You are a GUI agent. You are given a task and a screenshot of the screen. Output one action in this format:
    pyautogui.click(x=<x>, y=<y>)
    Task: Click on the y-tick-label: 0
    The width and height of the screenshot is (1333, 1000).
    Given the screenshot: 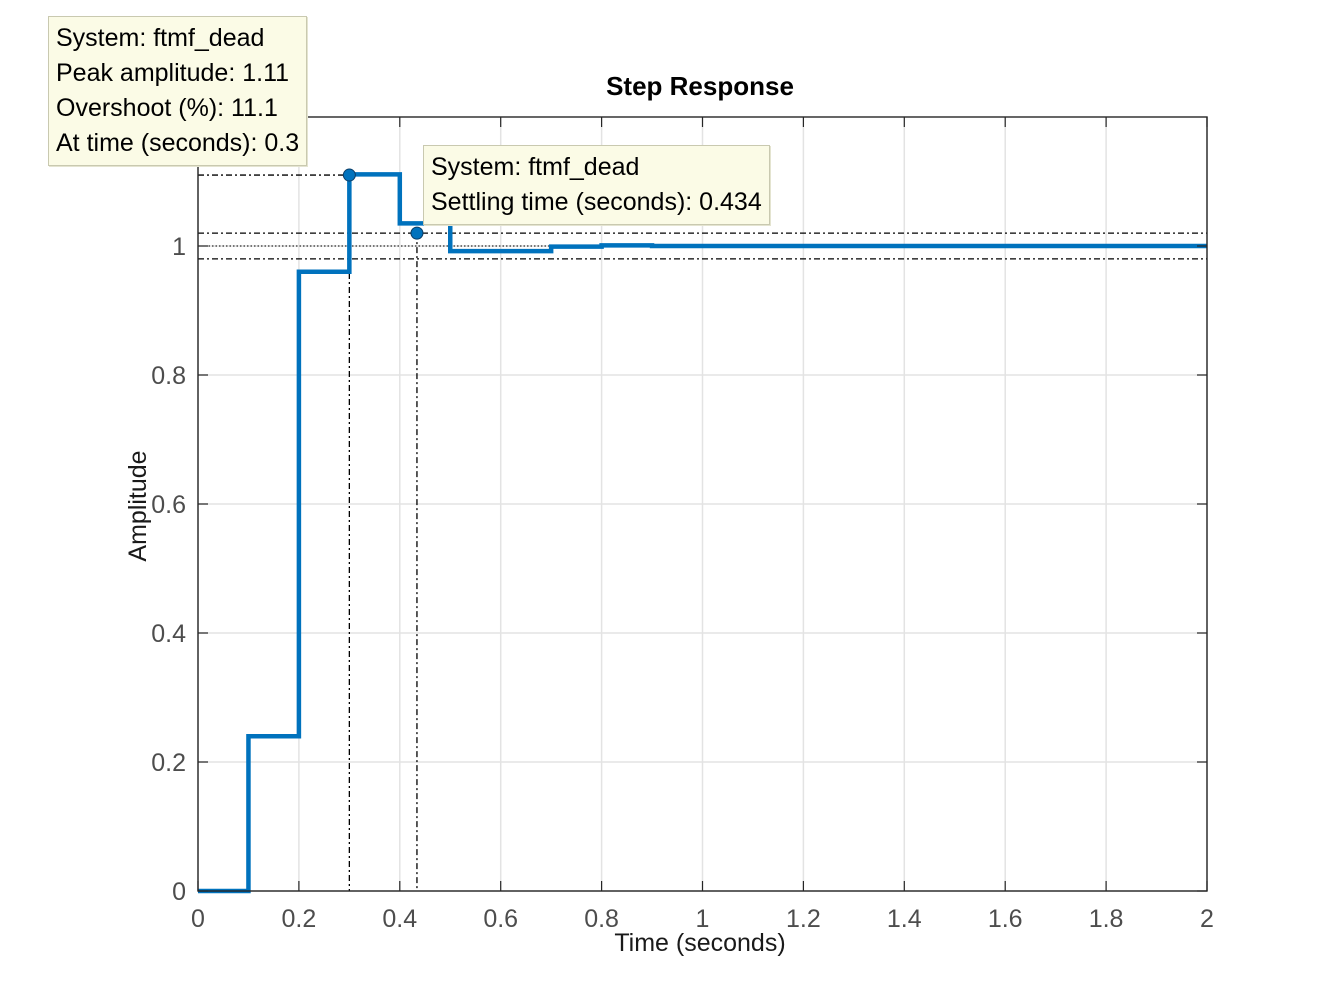 What is the action you would take?
    pyautogui.click(x=179, y=892)
    